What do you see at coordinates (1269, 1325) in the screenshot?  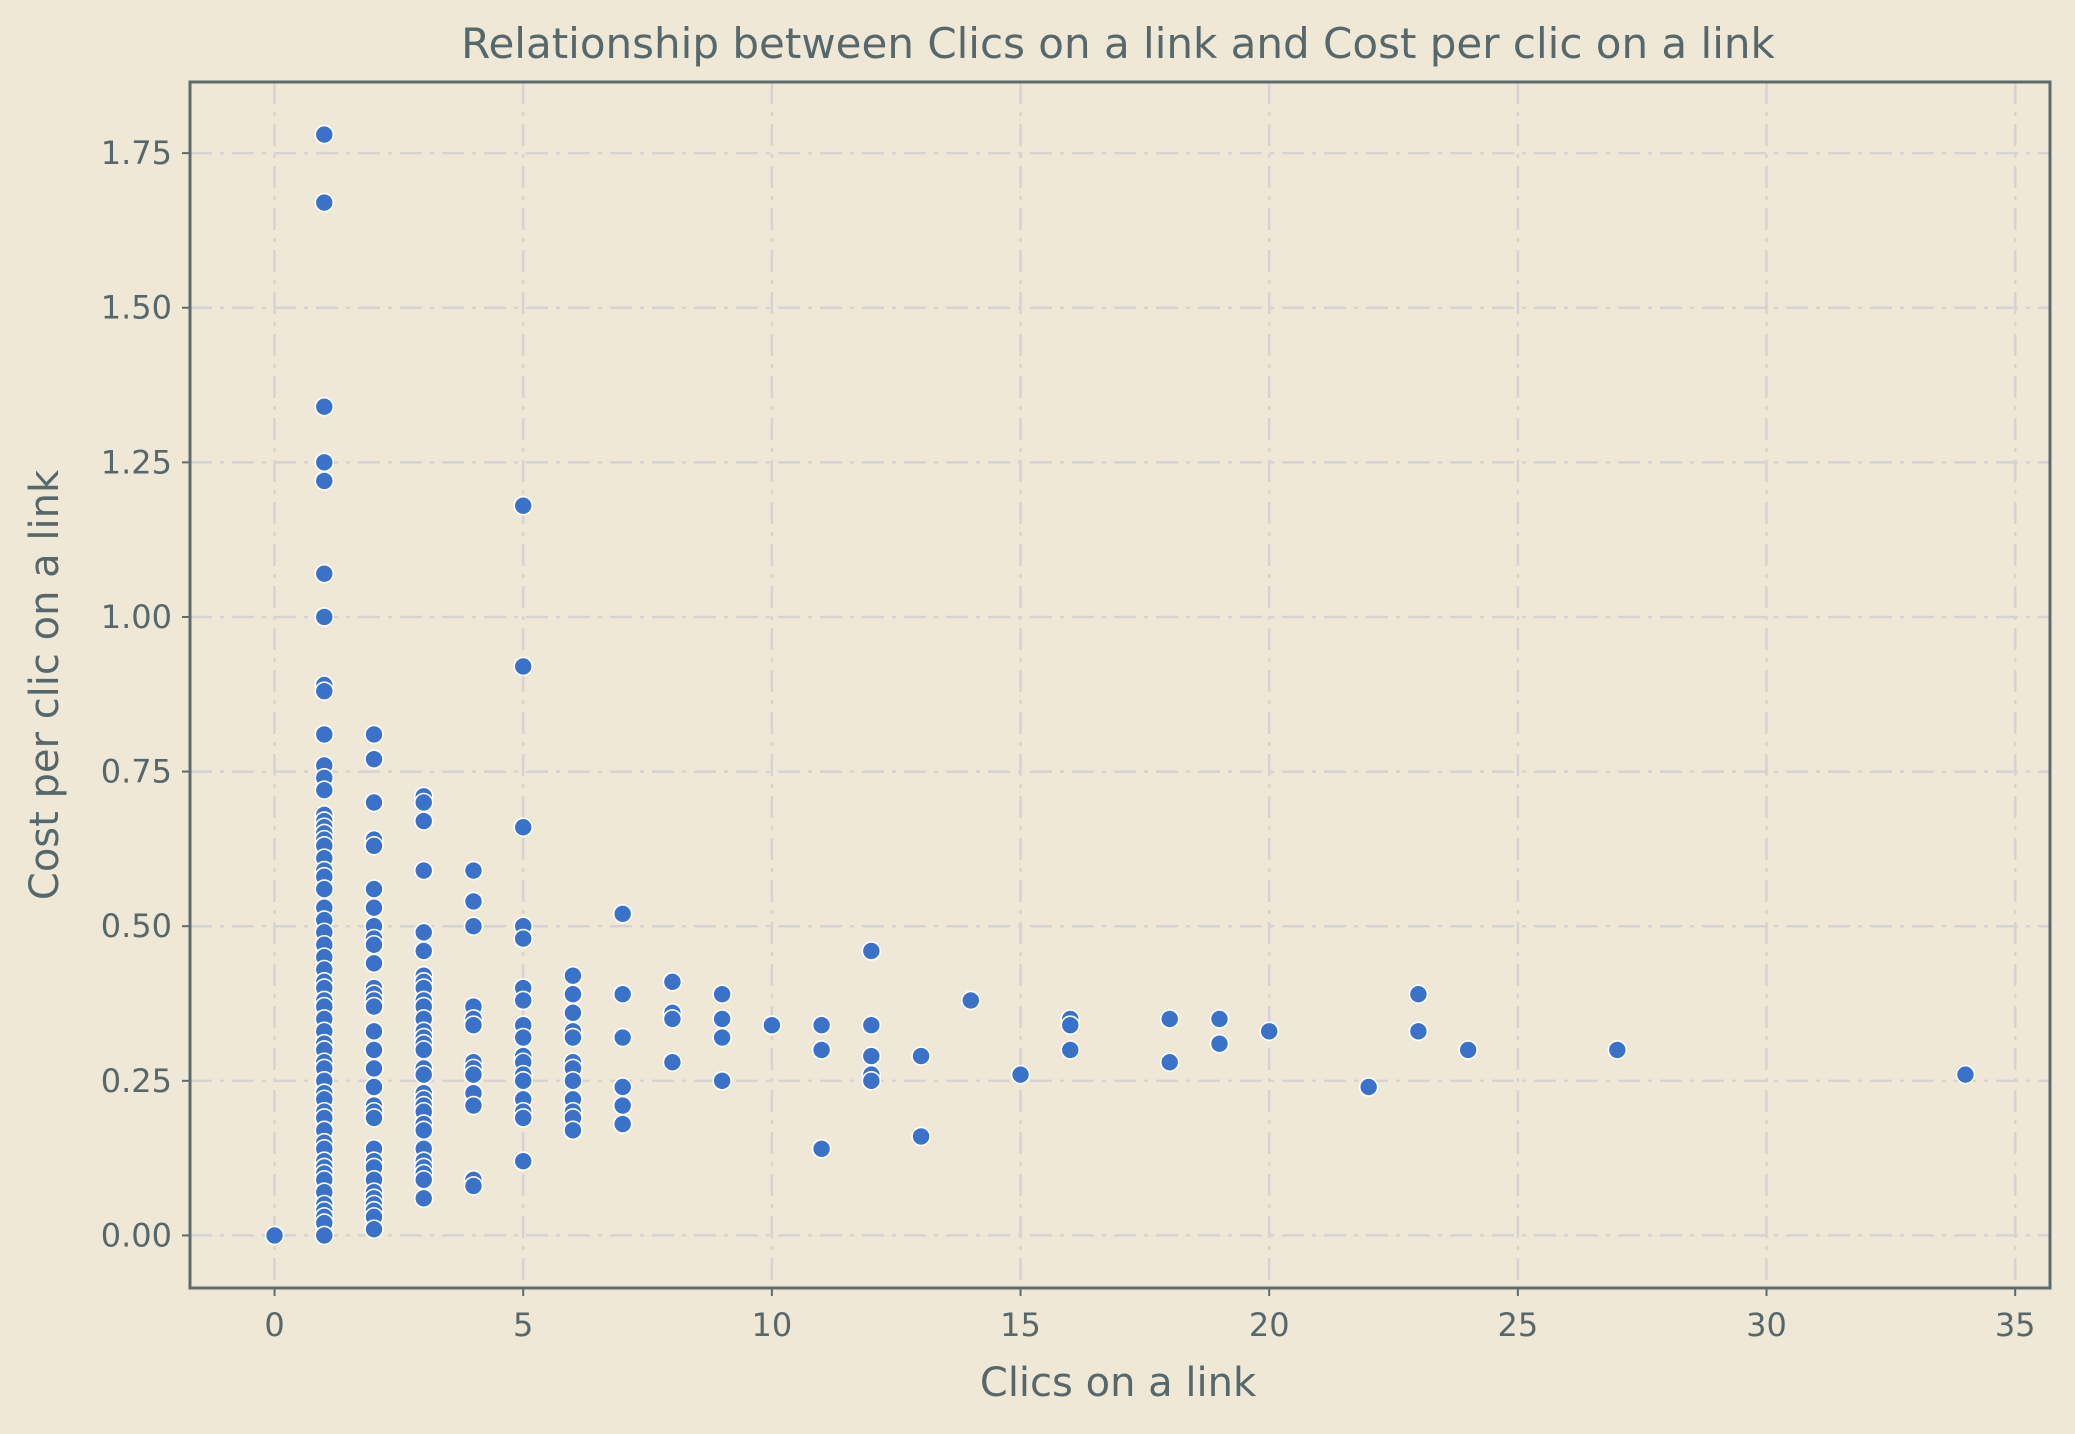 I see `x-tick-label: 20` at bounding box center [1269, 1325].